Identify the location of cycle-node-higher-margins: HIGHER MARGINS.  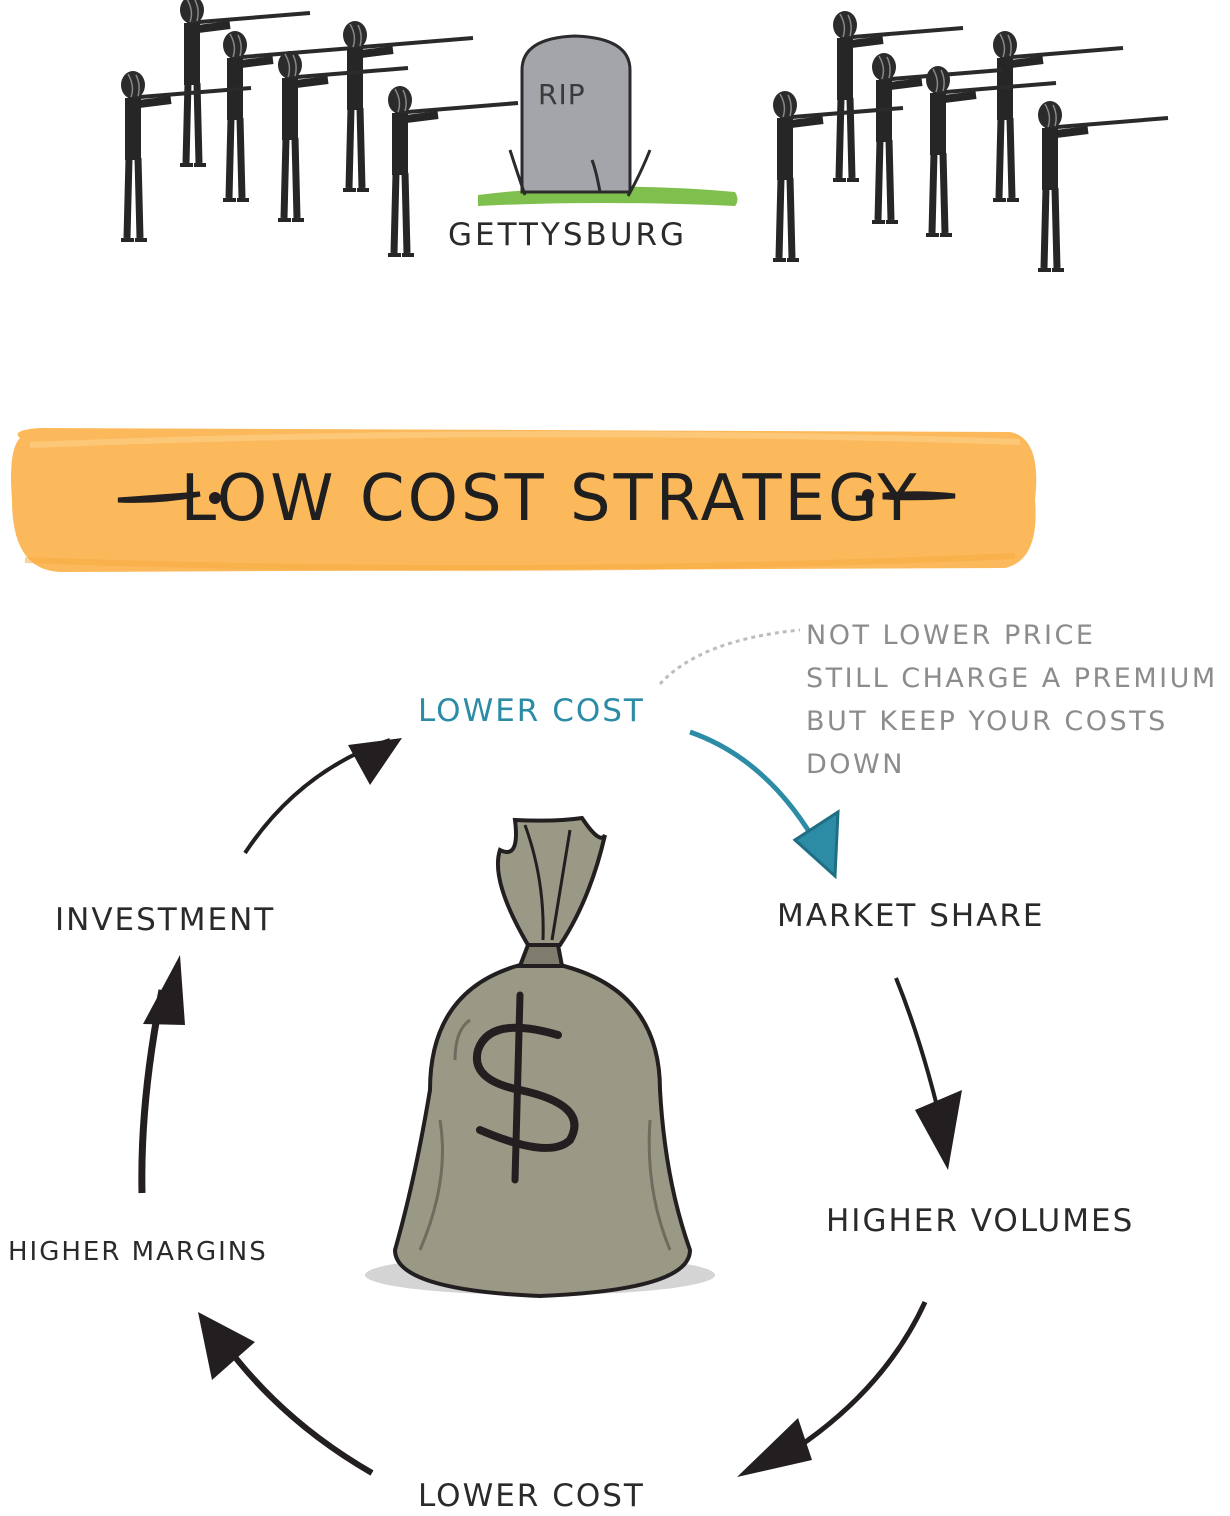
(138, 1252).